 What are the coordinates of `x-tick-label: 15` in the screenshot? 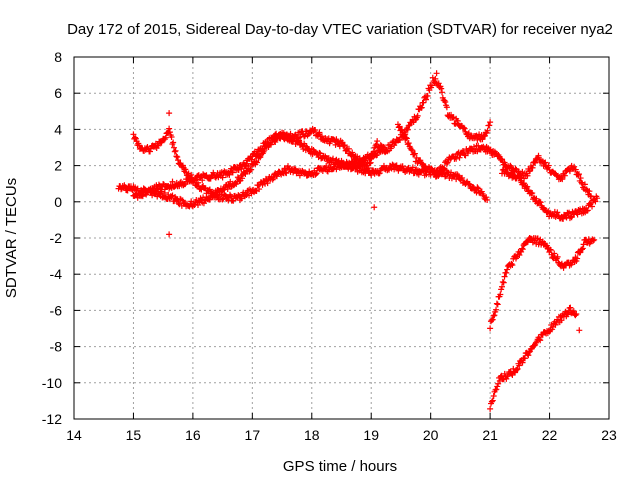 It's located at (134, 435).